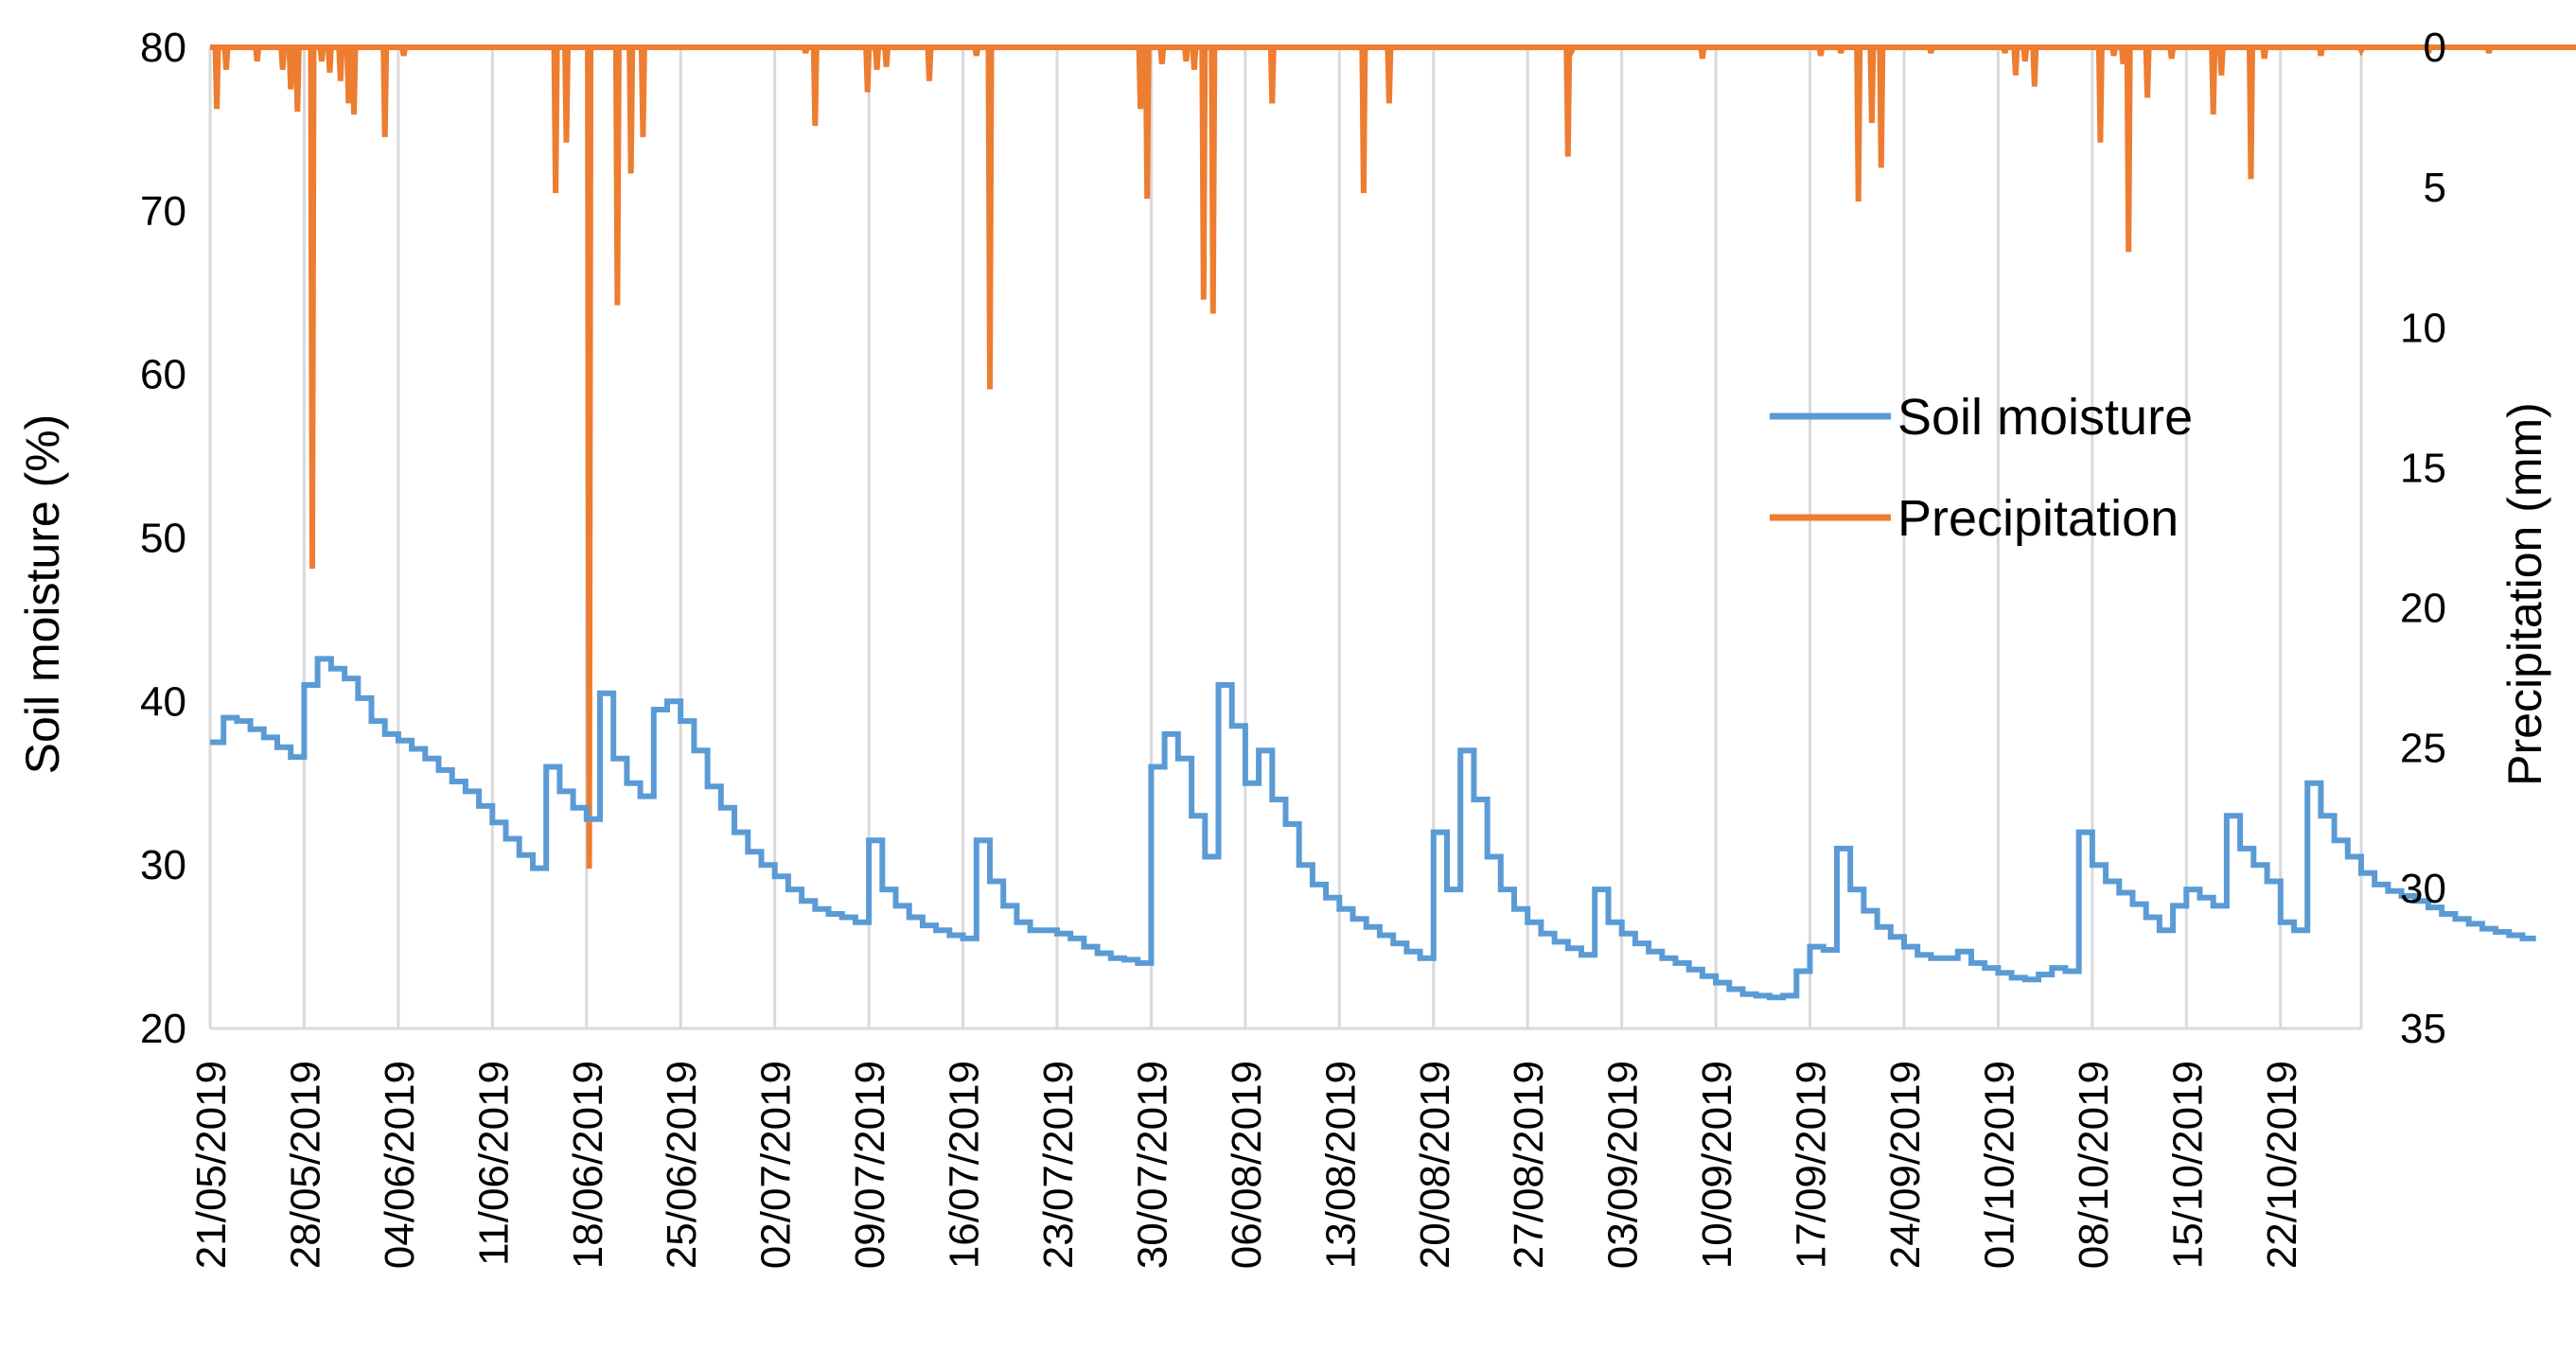  Describe the element at coordinates (163, 701) in the screenshot. I see `left-y-tick-label: 40` at that location.